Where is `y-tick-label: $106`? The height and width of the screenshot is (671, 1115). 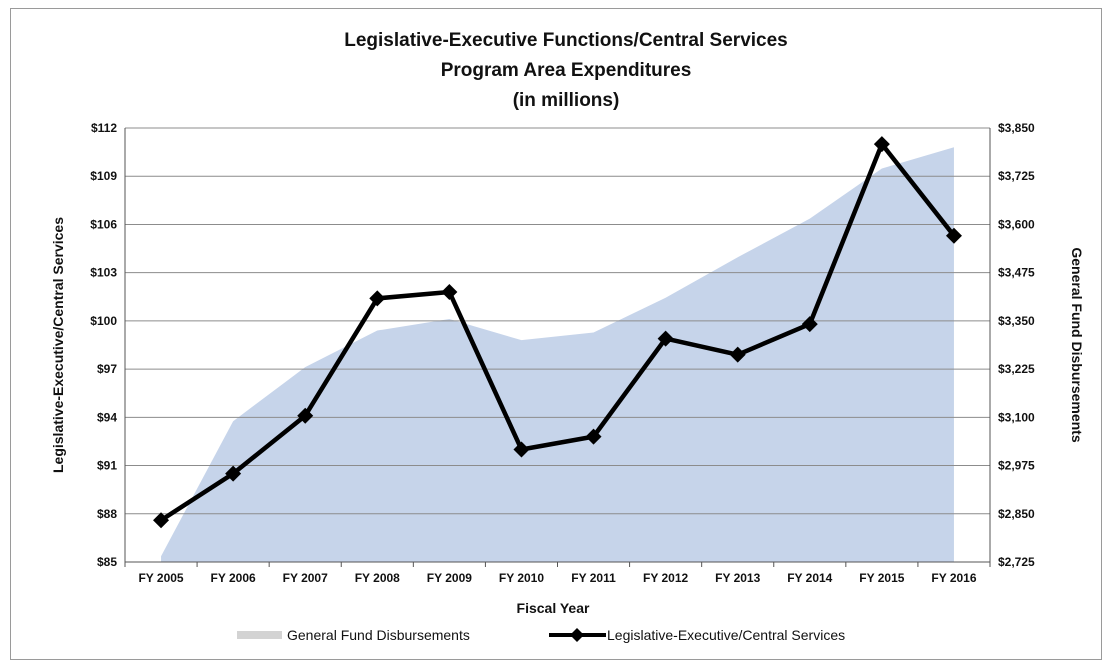
y-tick-label: $106 is located at coordinates (103, 224).